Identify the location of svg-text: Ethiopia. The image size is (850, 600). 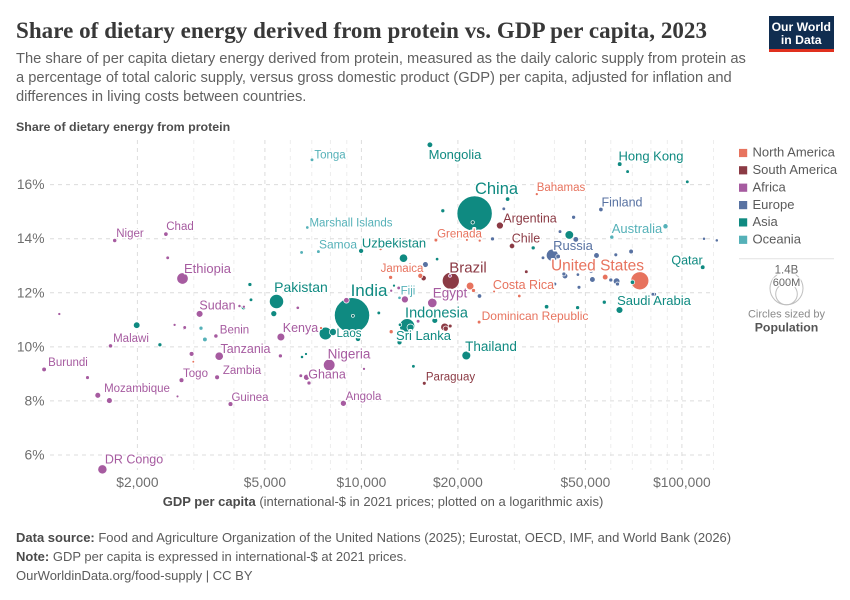
(208, 268).